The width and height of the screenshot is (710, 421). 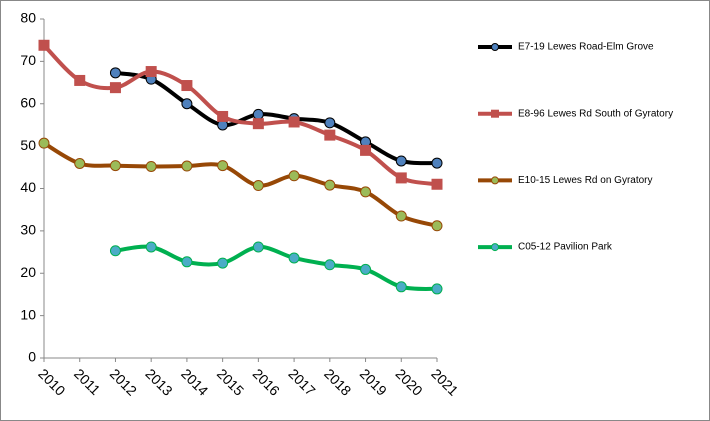 What do you see at coordinates (565, 247) in the screenshot?
I see `legend-label: C05-12 Pavilion Park` at bounding box center [565, 247].